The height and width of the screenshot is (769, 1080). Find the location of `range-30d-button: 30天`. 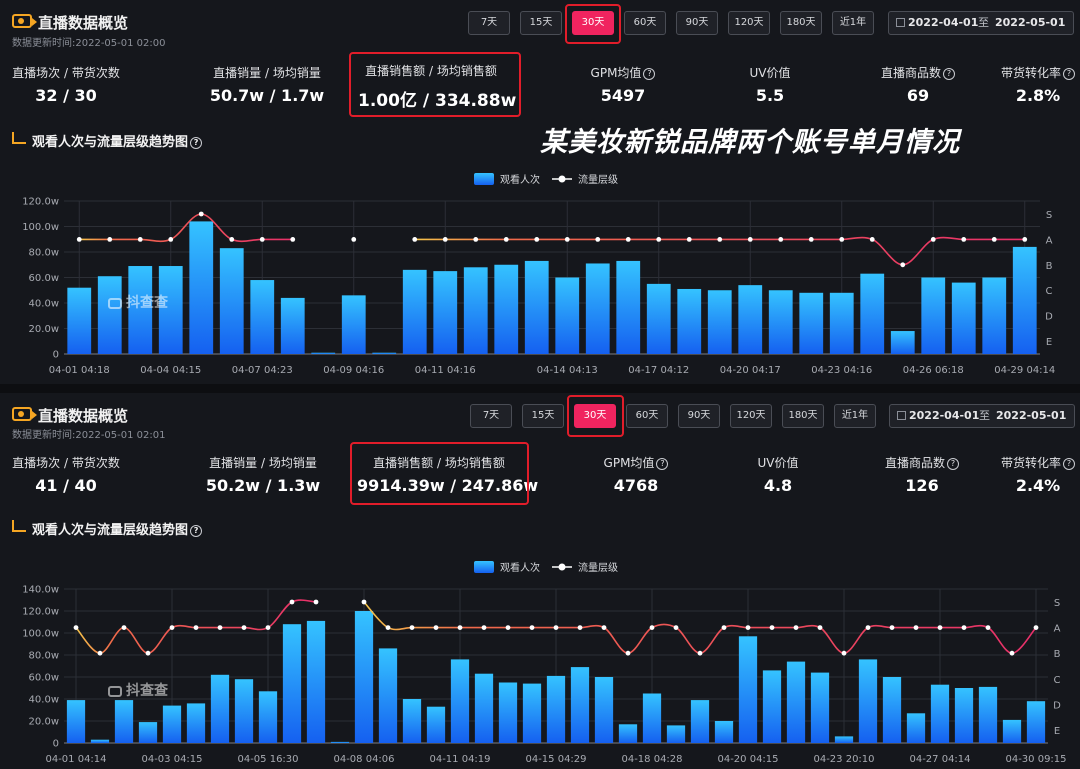

range-30d-button: 30天 is located at coordinates (595, 416).